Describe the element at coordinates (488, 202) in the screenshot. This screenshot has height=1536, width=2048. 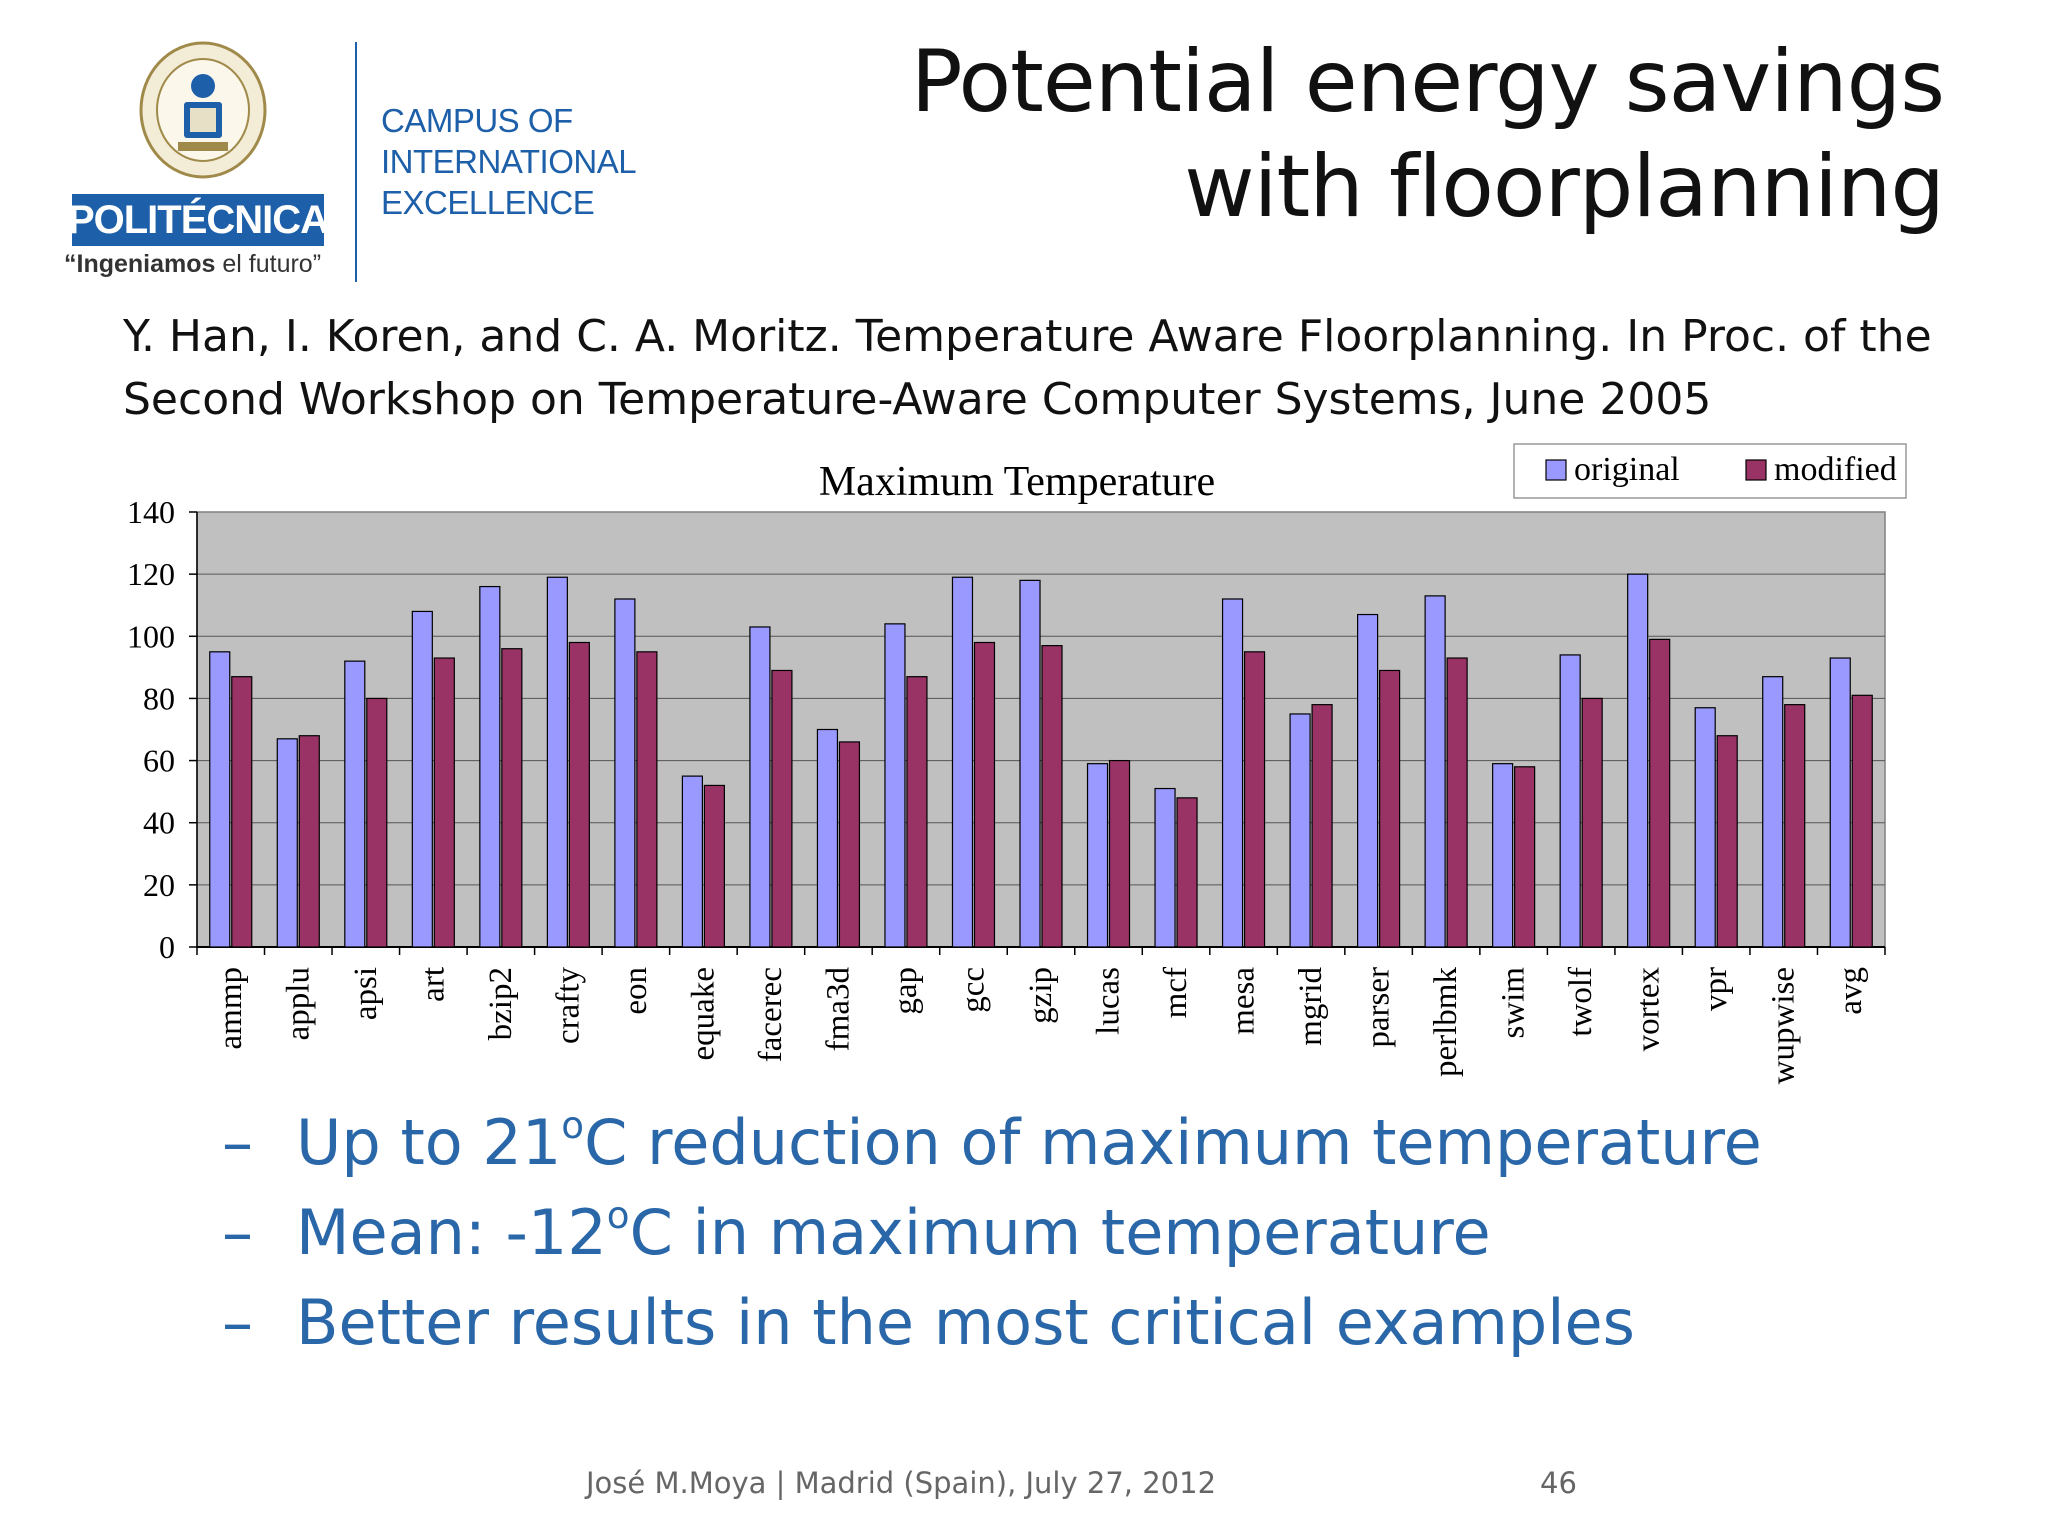
I see `campus-line: EXCELLENCE` at that location.